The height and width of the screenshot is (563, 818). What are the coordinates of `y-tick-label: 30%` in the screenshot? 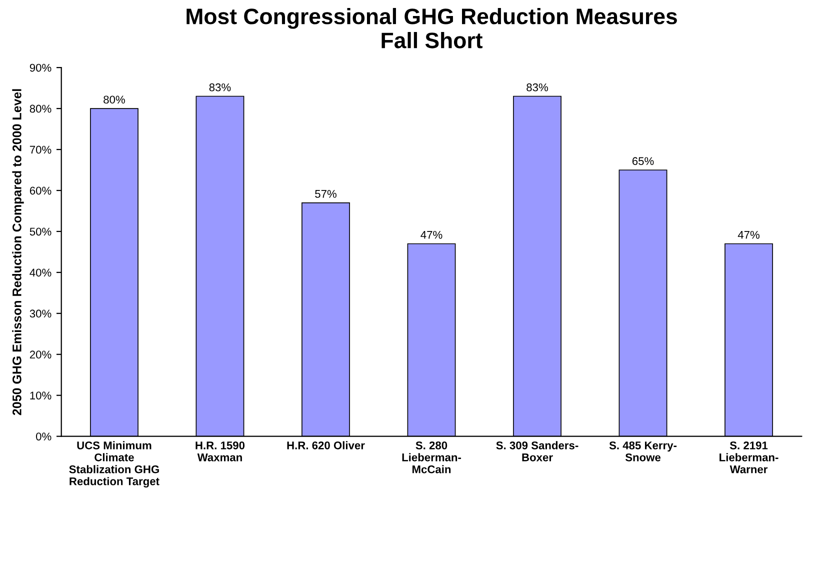 It's located at (41, 314).